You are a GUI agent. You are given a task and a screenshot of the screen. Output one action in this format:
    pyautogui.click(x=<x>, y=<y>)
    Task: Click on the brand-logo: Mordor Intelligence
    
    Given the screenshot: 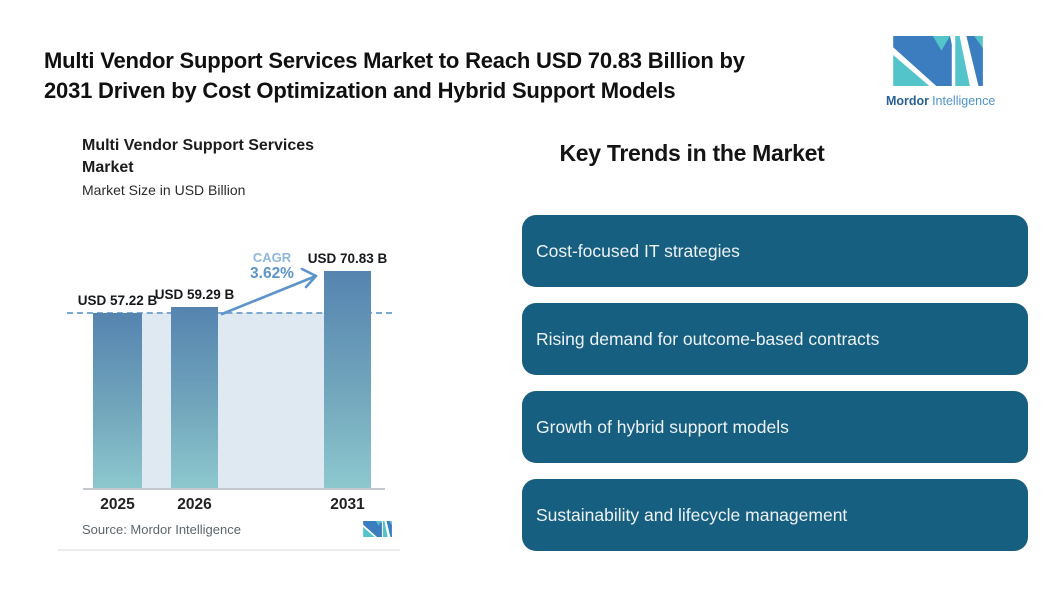 What is the action you would take?
    pyautogui.click(x=940, y=72)
    